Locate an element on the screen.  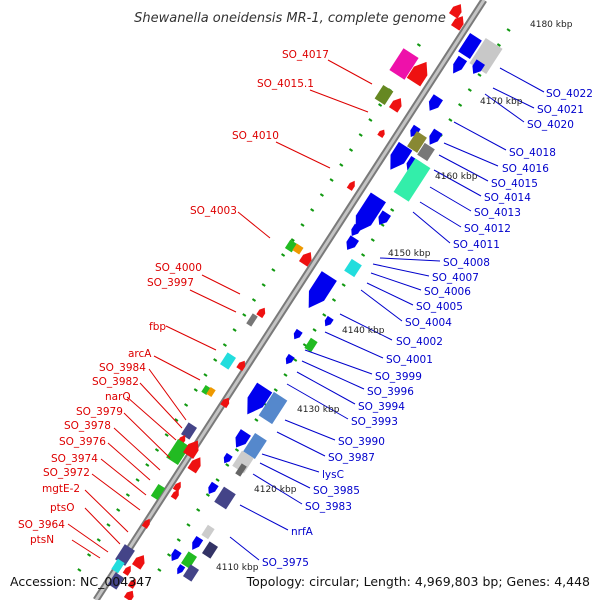
gene-label-mgtE-2: mgtE-2 is located at coordinates (61, 489).